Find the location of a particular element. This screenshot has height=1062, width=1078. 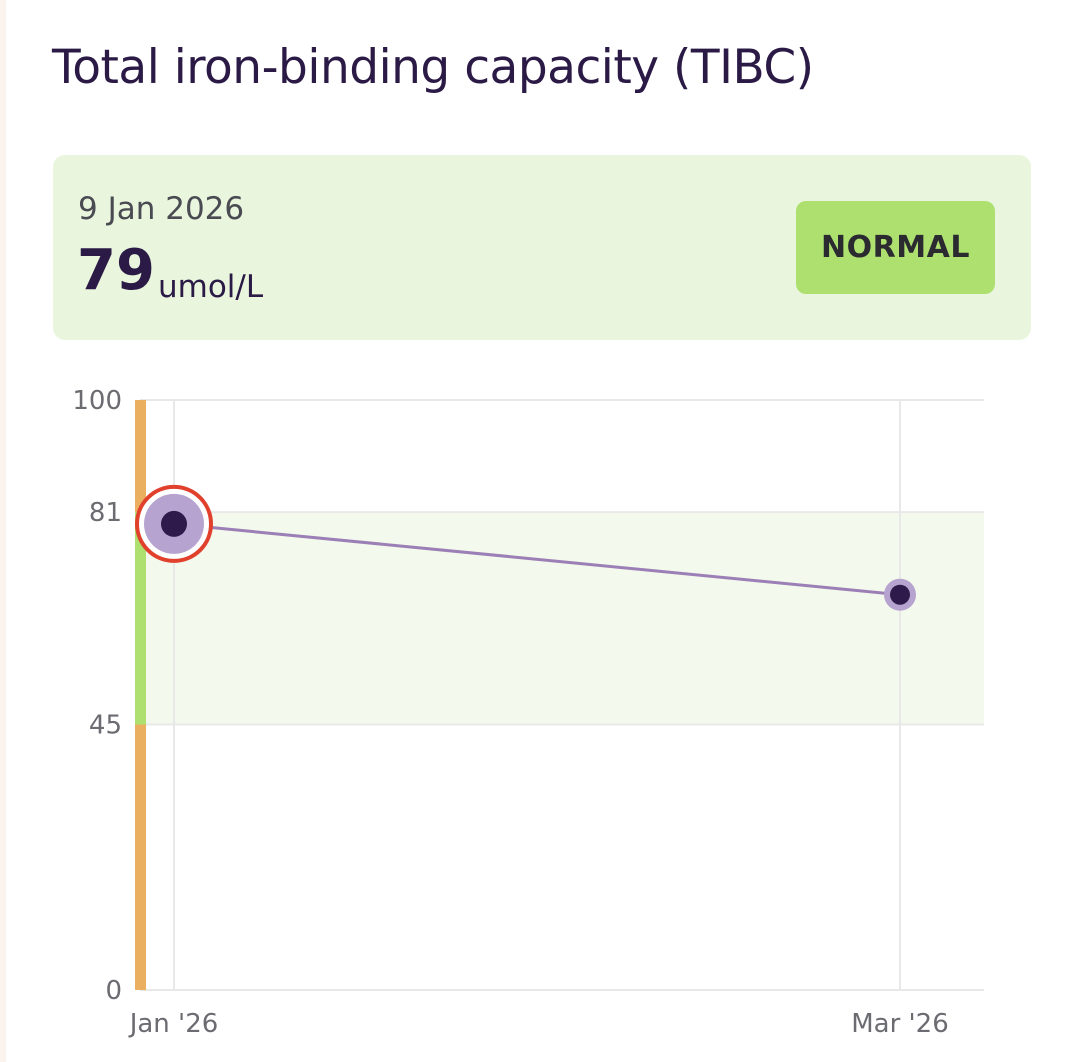

summary-unit: umol/L is located at coordinates (211, 287).